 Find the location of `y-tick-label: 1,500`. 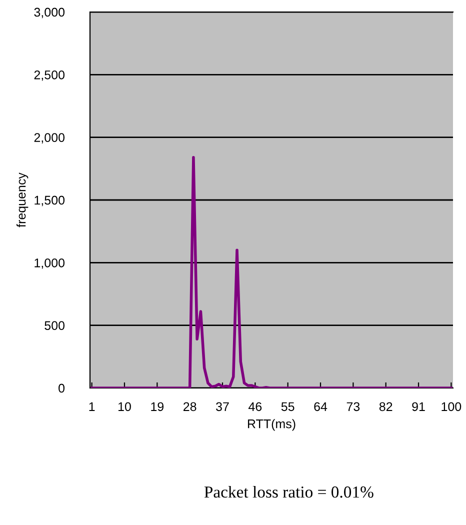

y-tick-label: 1,500 is located at coordinates (49, 201).